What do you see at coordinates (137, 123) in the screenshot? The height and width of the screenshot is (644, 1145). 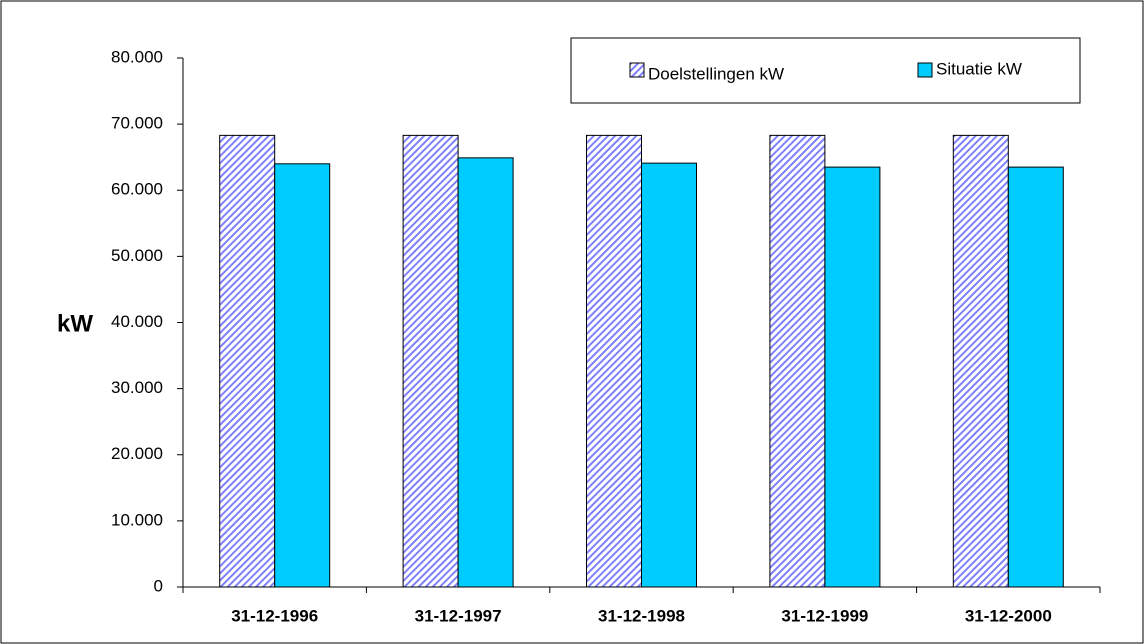 I see `y-tick-label: 70.000` at bounding box center [137, 123].